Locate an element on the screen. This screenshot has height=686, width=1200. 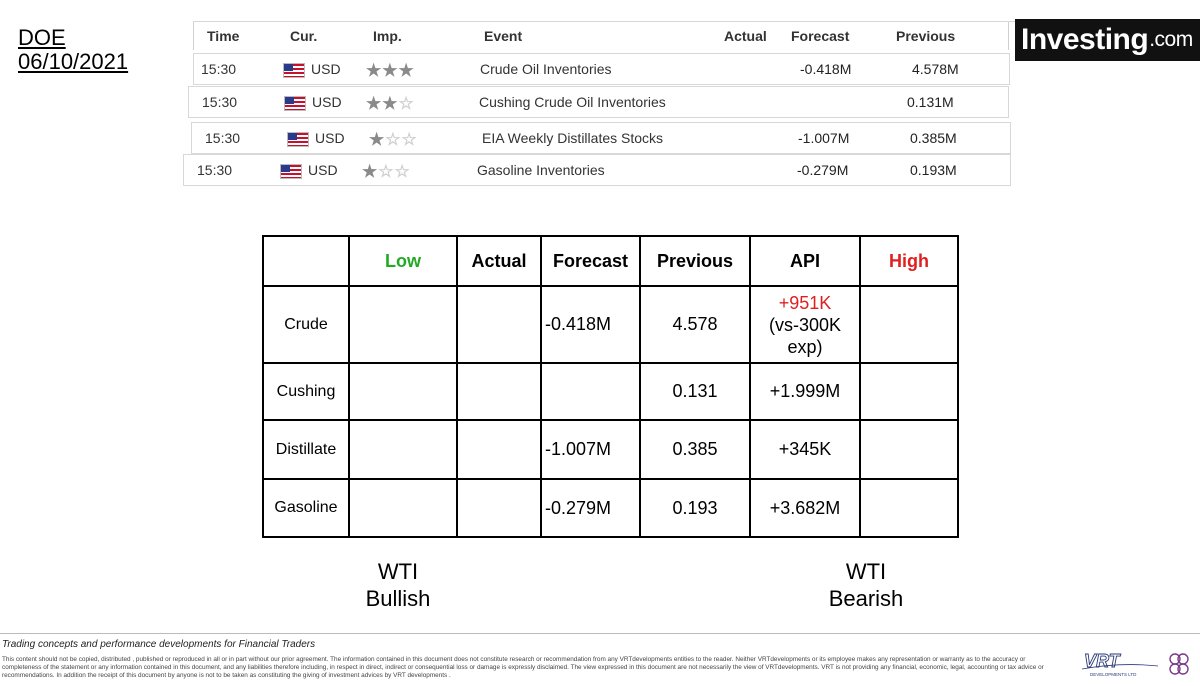
event-forecast: -1.007M is located at coordinates (824, 138).